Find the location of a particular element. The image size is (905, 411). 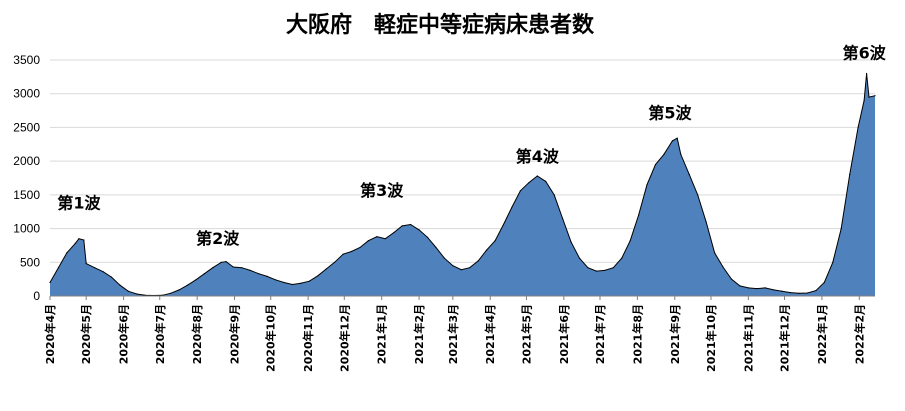

y-tick-label: 1500 is located at coordinates (26, 195).